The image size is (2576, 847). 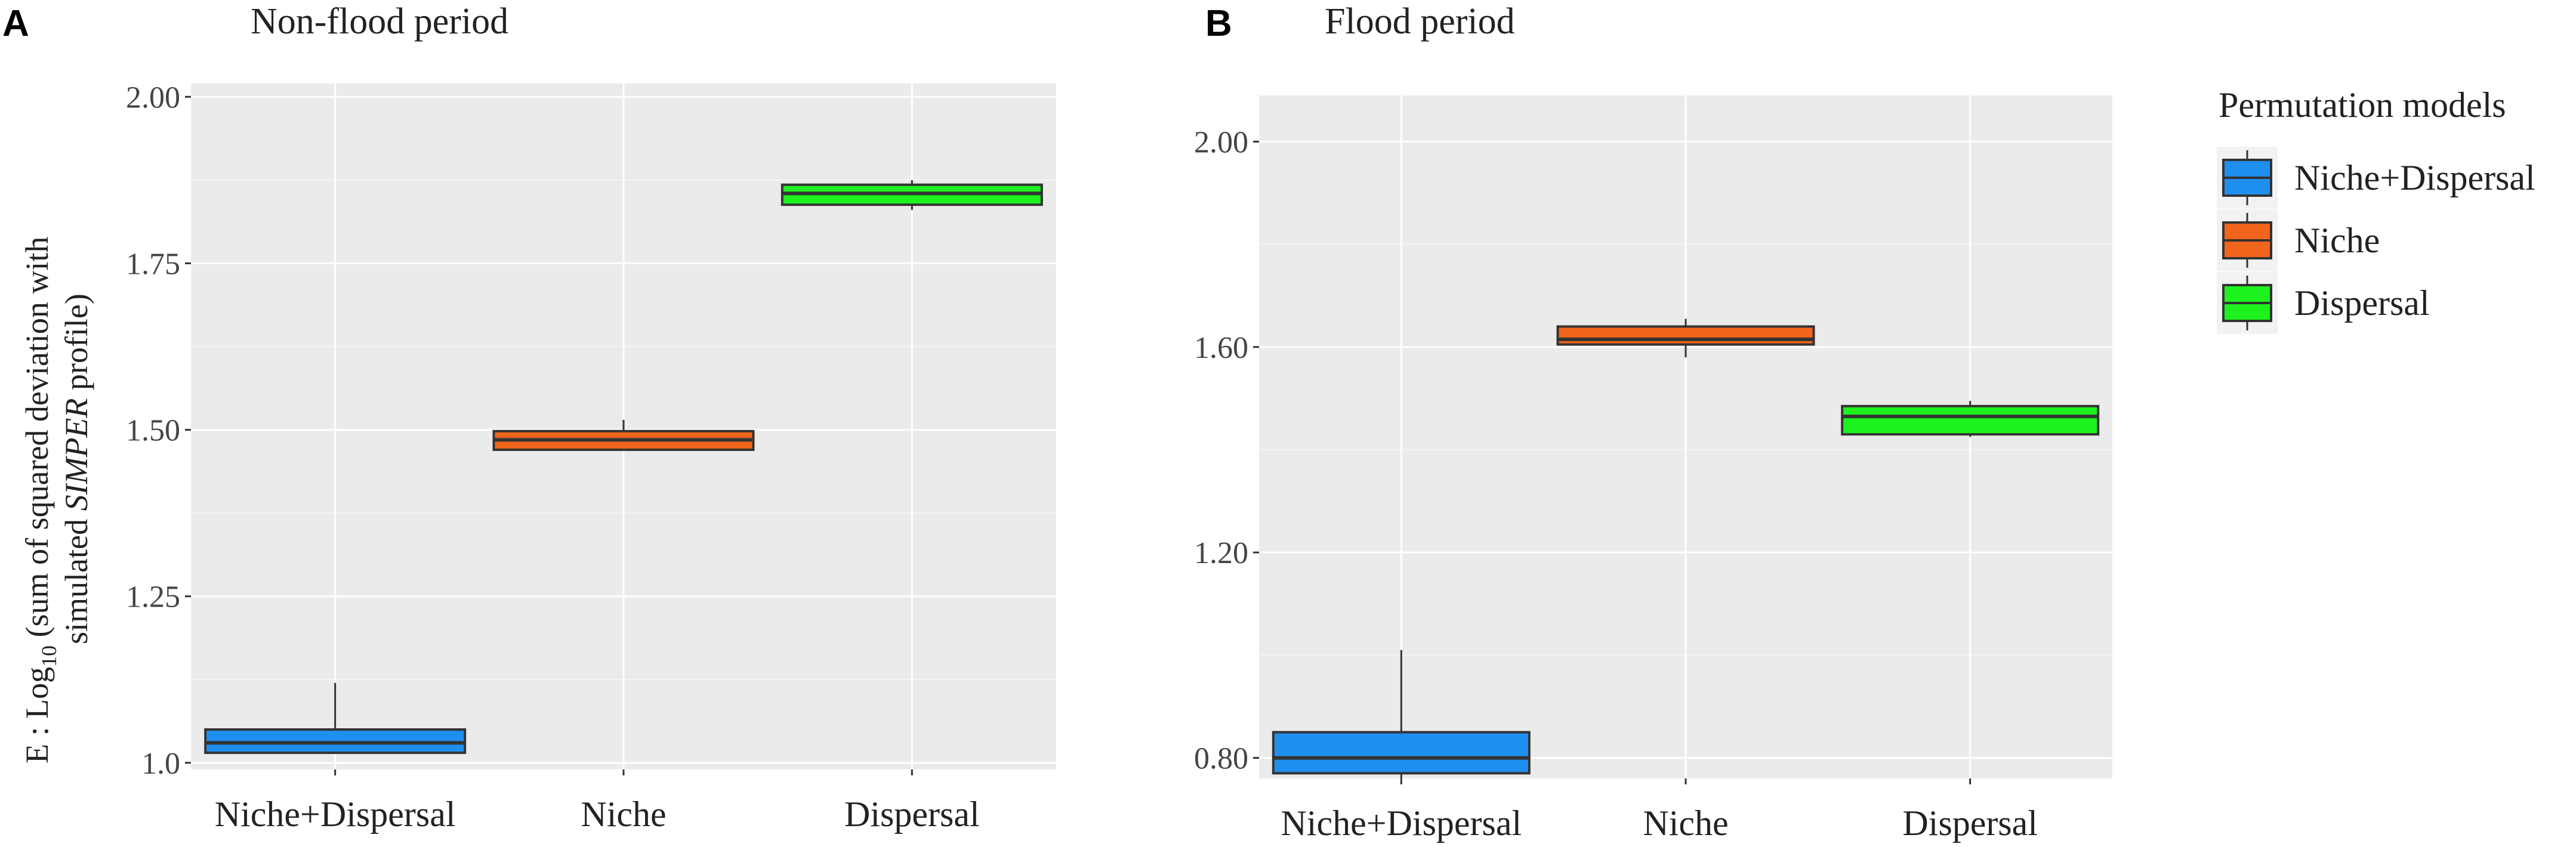 I want to click on legend-item-dispersal: Dispersal, so click(x=2324, y=303).